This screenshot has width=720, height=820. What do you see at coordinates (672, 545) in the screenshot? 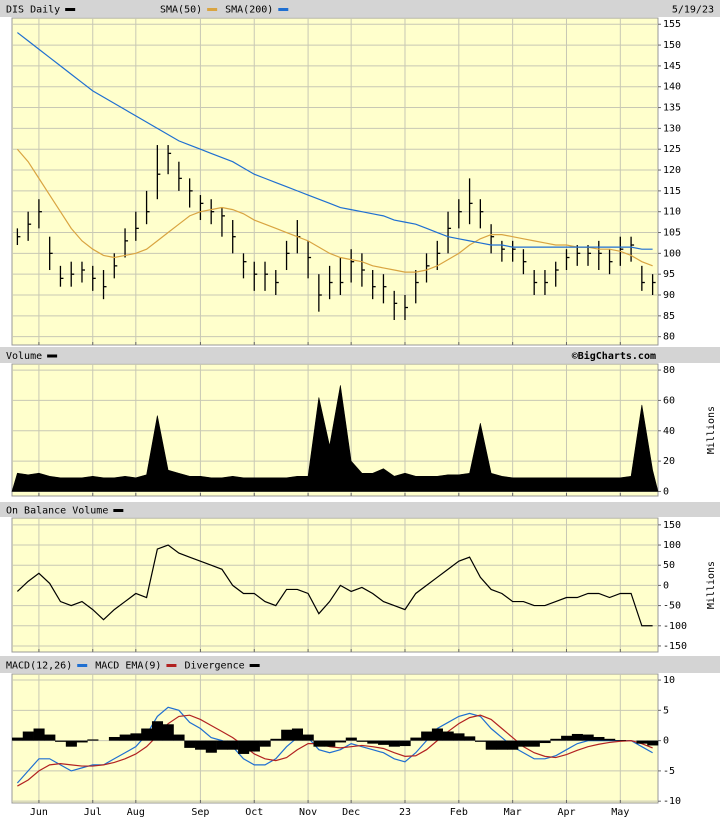
I see `y-tick-label: 100` at bounding box center [672, 545].